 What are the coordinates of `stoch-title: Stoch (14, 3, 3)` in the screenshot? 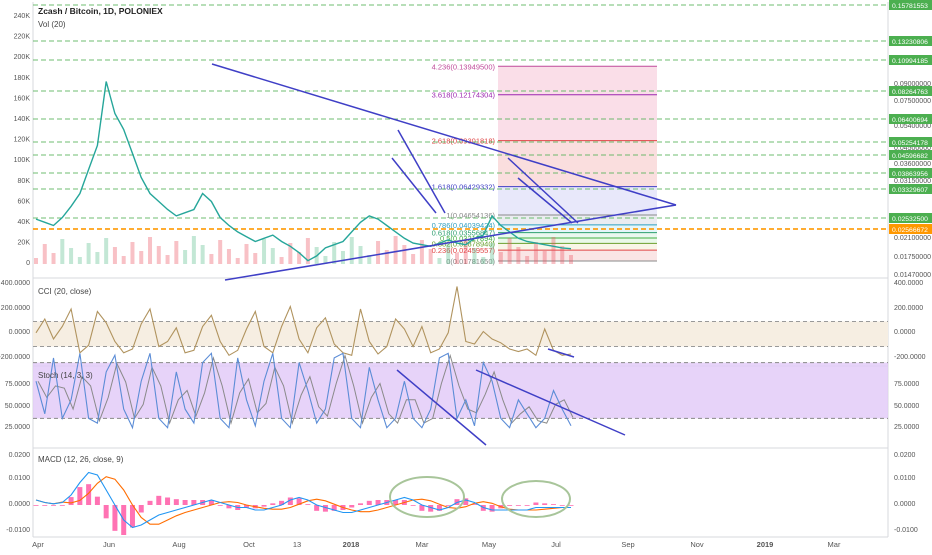 It's located at (65, 375).